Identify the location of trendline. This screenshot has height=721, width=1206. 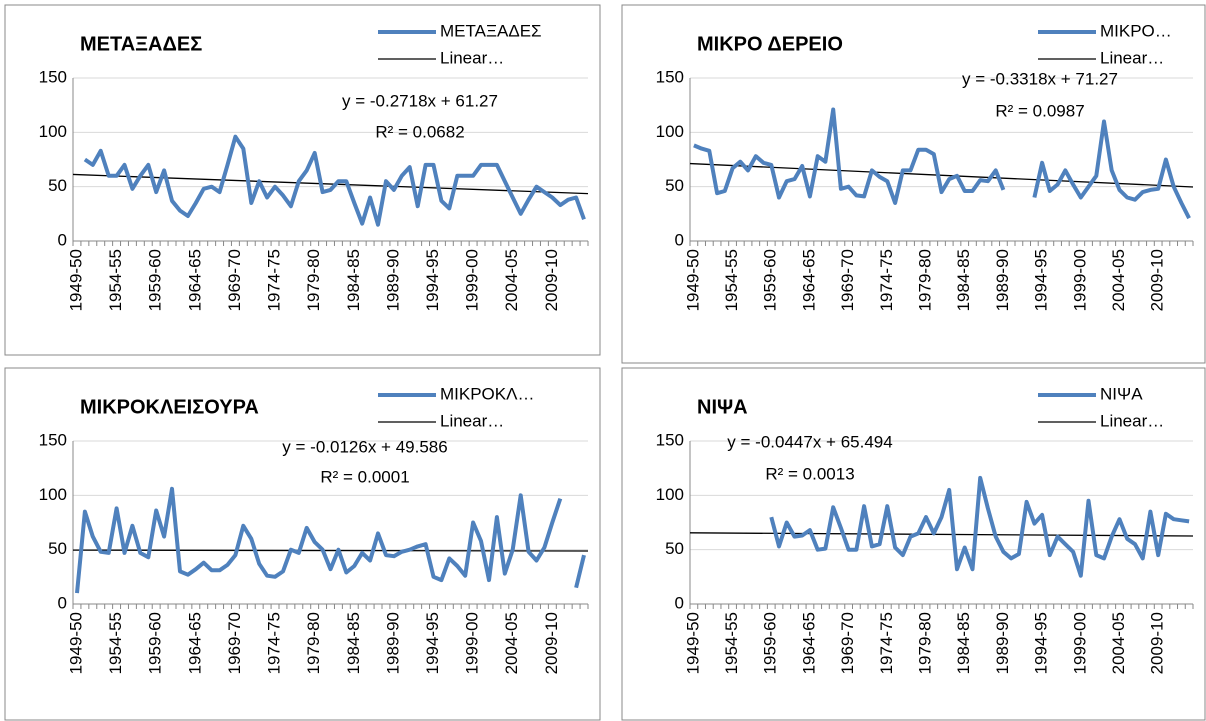
(330, 184).